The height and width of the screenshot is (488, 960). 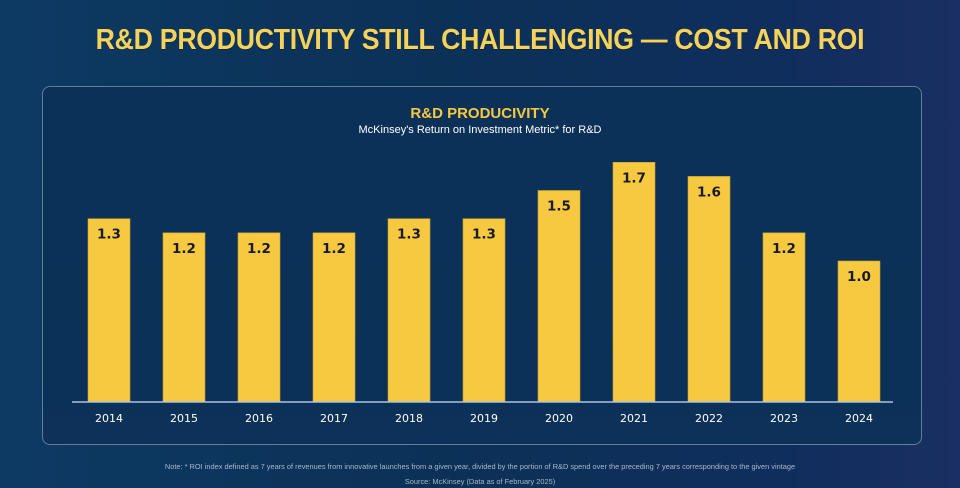 I want to click on x-tick-label-2020: 2020, so click(x=559, y=418).